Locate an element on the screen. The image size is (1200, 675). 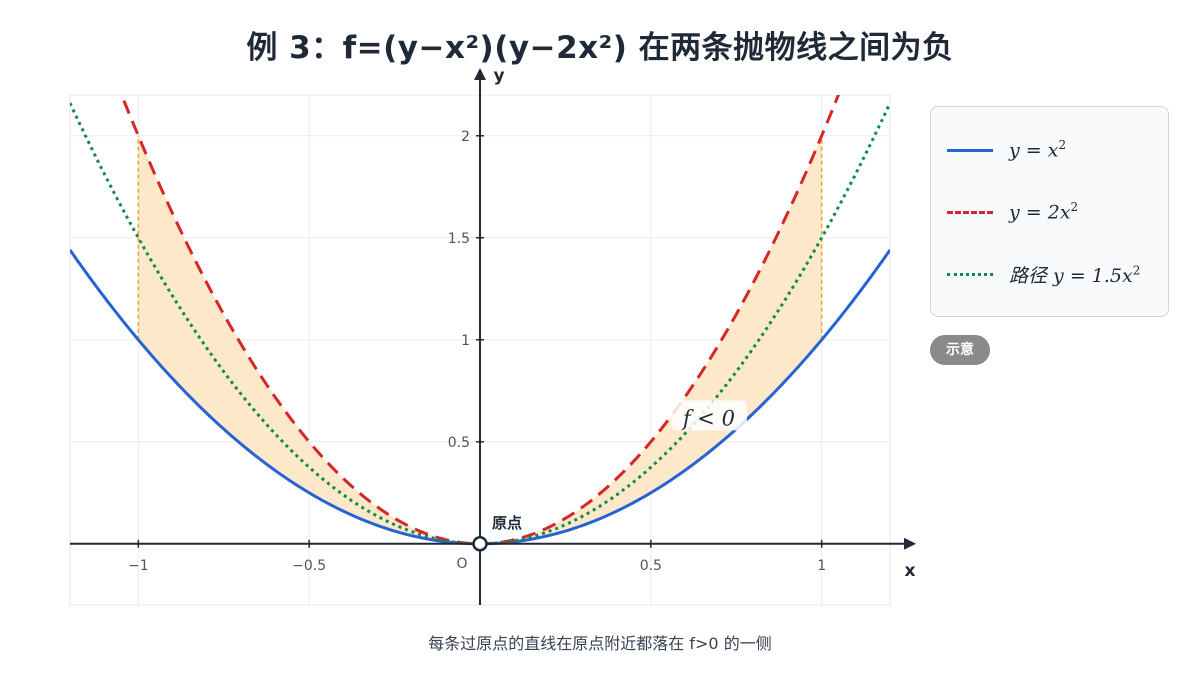
legend-label: y = x2 is located at coordinates (1038, 150).